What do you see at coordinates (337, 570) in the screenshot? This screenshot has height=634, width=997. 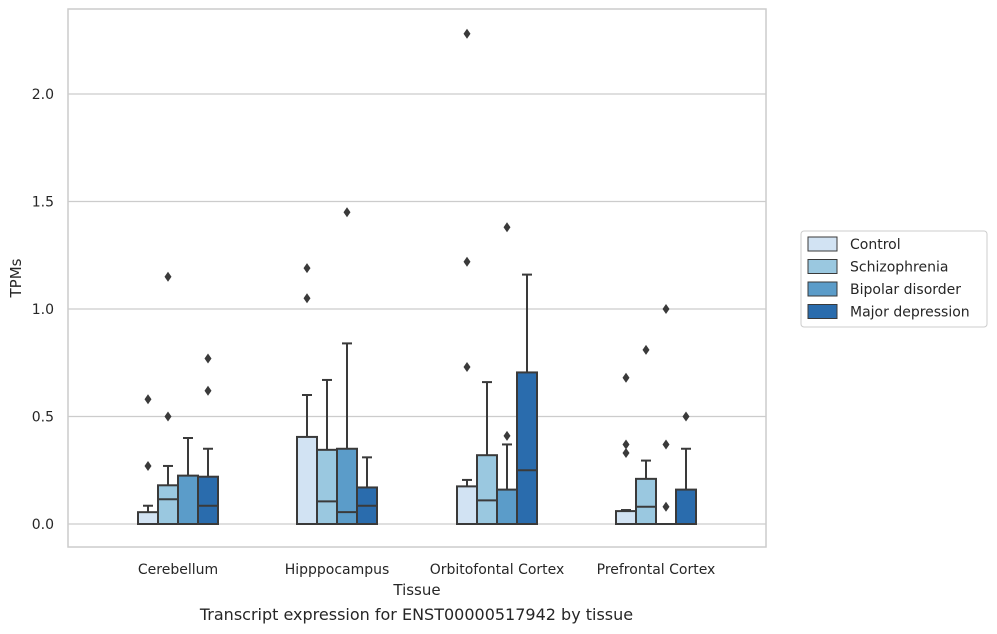 I see `x-tick-label: Hipppocampus` at bounding box center [337, 570].